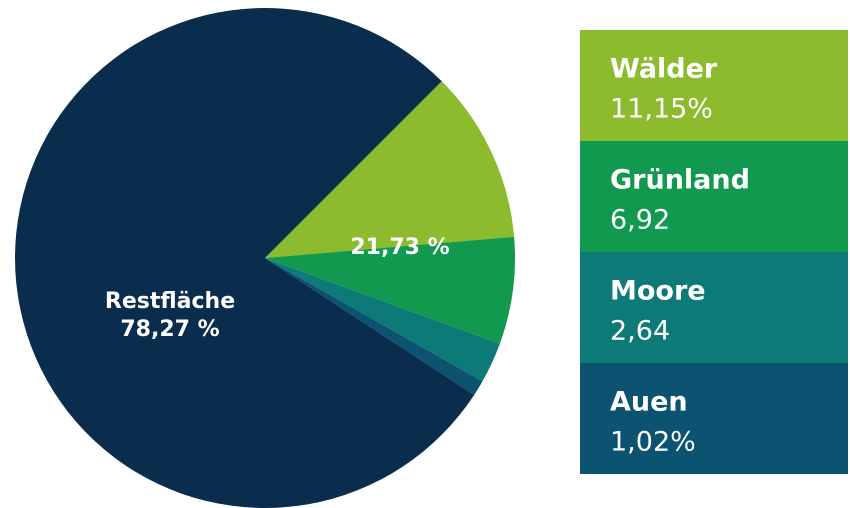  What do you see at coordinates (661, 109) in the screenshot?
I see `legend-value: 11,15%` at bounding box center [661, 109].